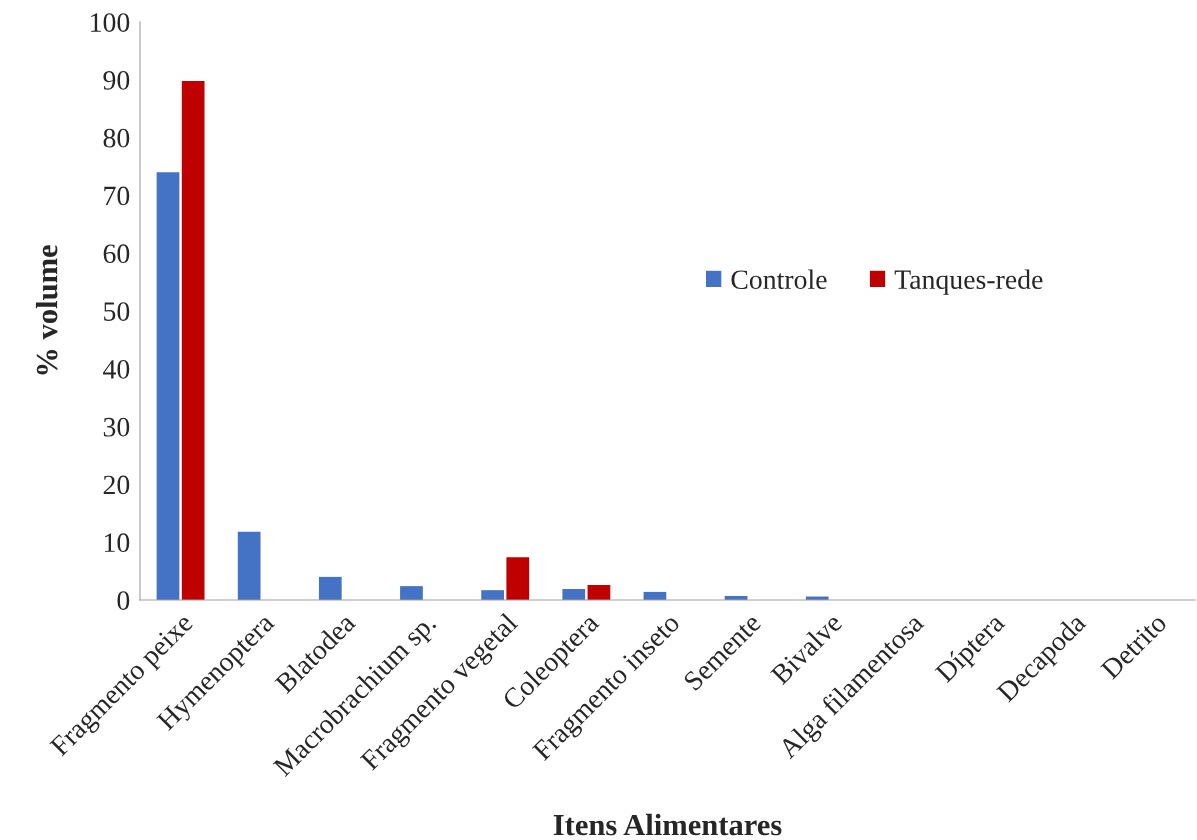 This screenshot has width=1197, height=840. I want to click on y-axis-title: % volume, so click(46, 310).